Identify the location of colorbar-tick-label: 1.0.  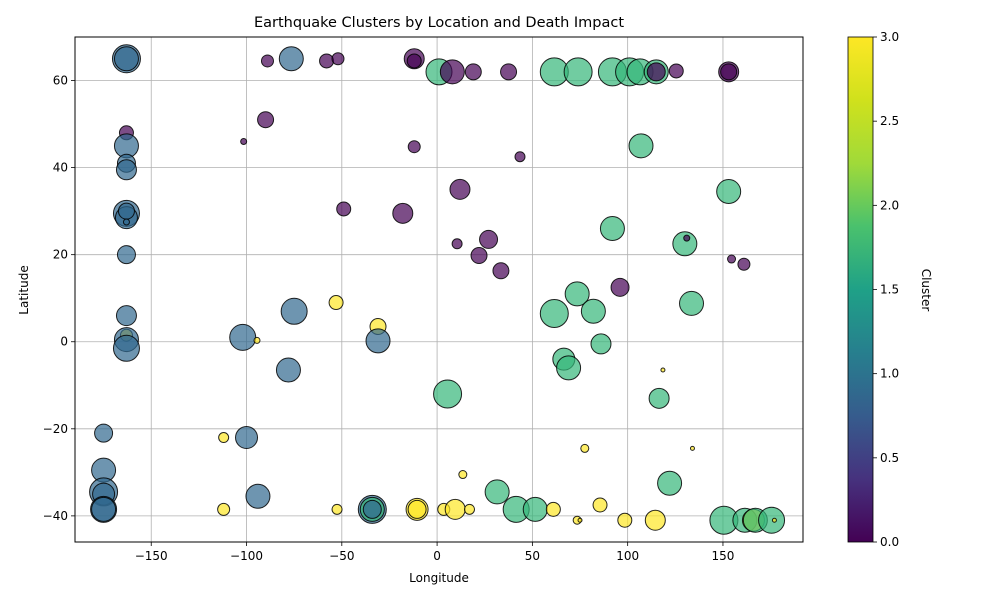
(889, 374).